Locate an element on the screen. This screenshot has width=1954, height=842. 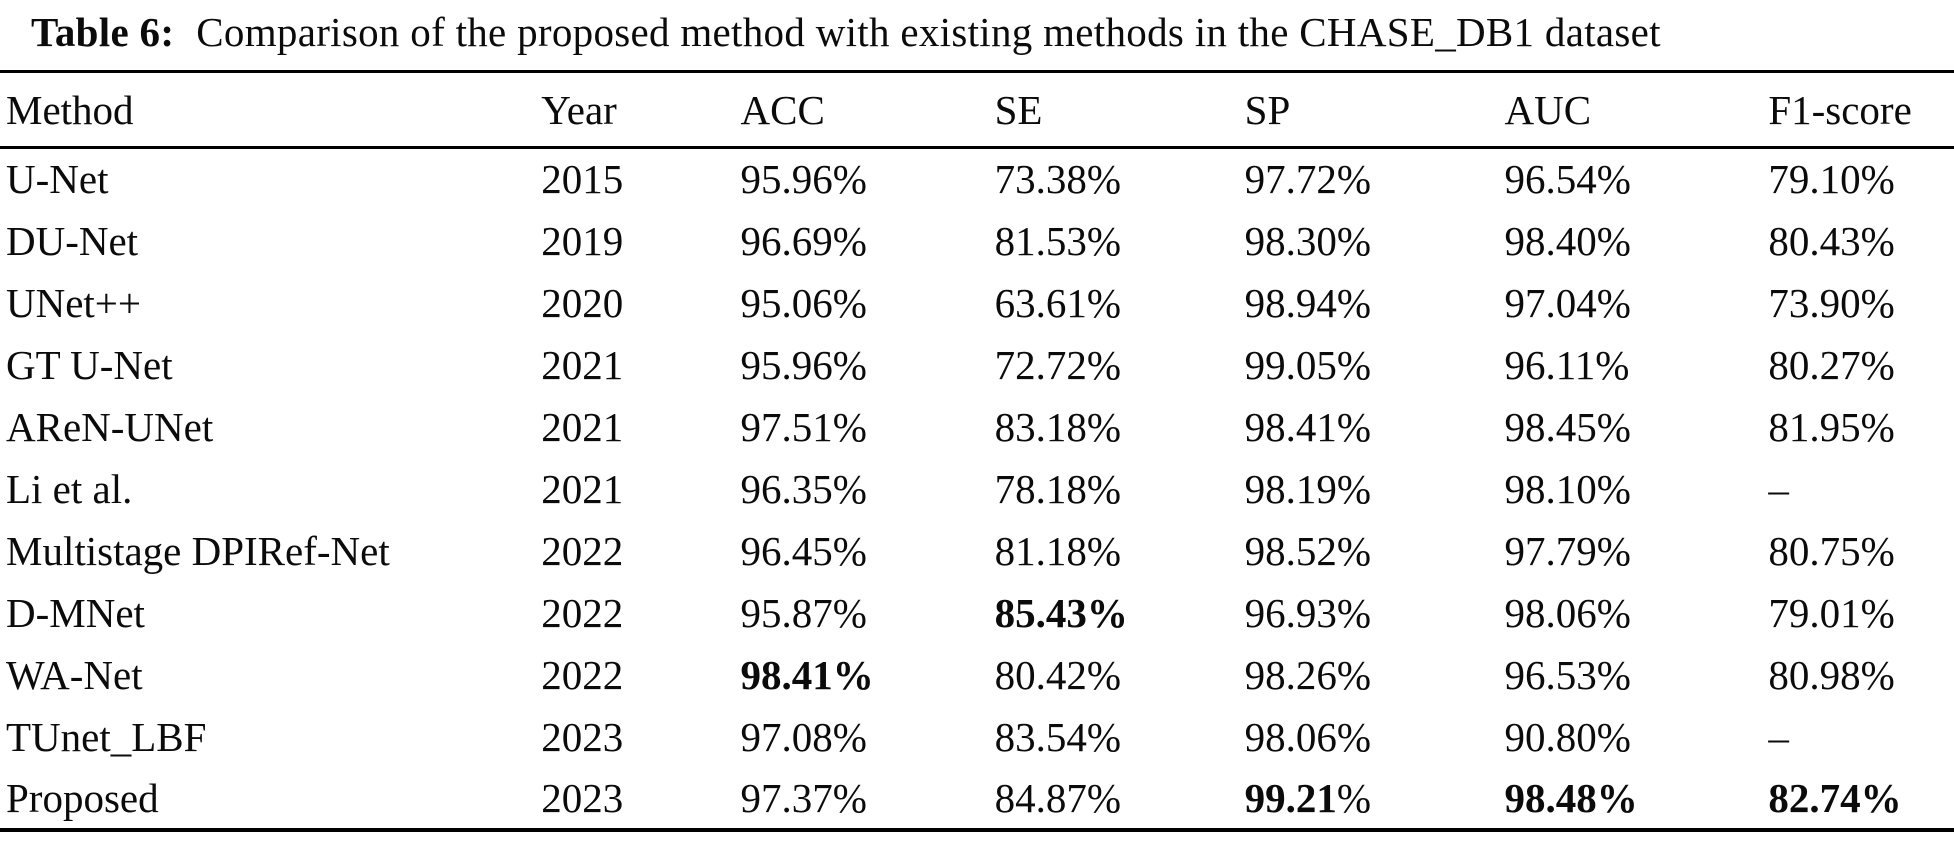
table-row: Li et al. 2021 96.35% 78.18% 98.19% 98.10% – is located at coordinates (977, 489).